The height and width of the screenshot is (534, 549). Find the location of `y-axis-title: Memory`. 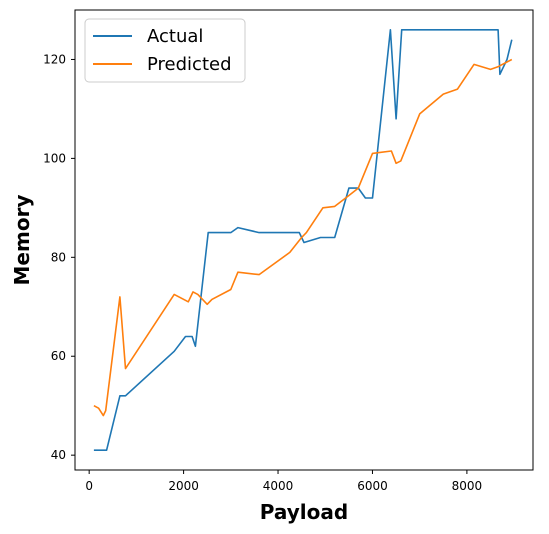

y-axis-title: Memory is located at coordinates (22, 240).